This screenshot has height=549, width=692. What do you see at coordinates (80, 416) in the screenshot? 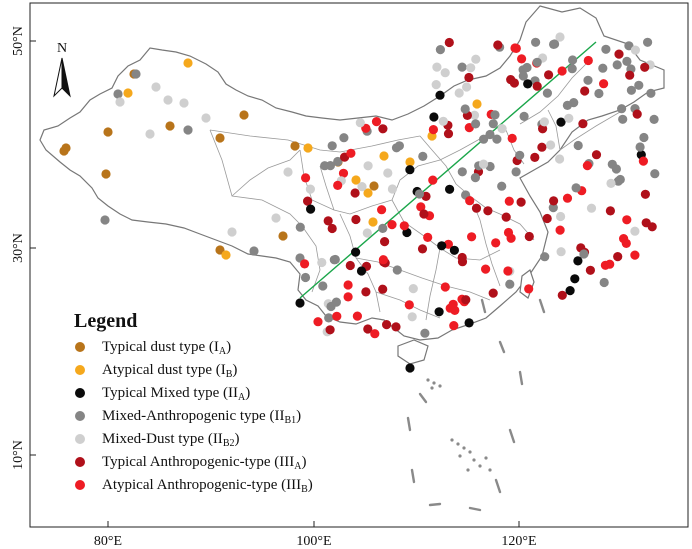
I see `legend-swatch-iib1` at bounding box center [80, 416].